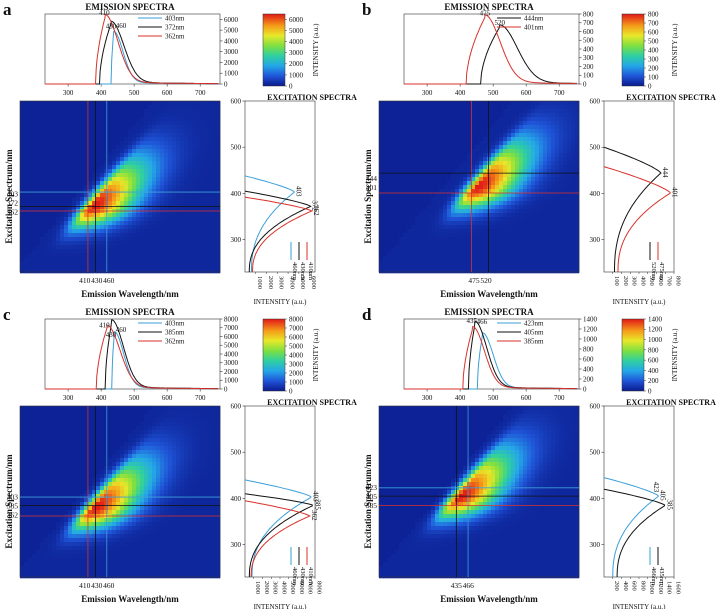  What do you see at coordinates (296, 64) in the screenshot?
I see `colorbar-tick-label: 2000` at bounding box center [296, 64].